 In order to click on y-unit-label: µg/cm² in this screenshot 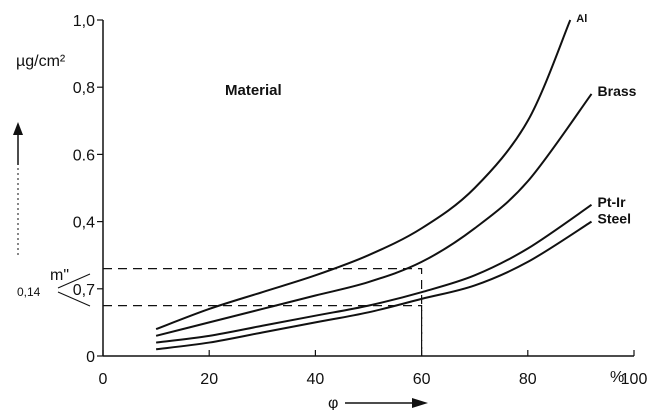, I will do `click(41, 61)`.